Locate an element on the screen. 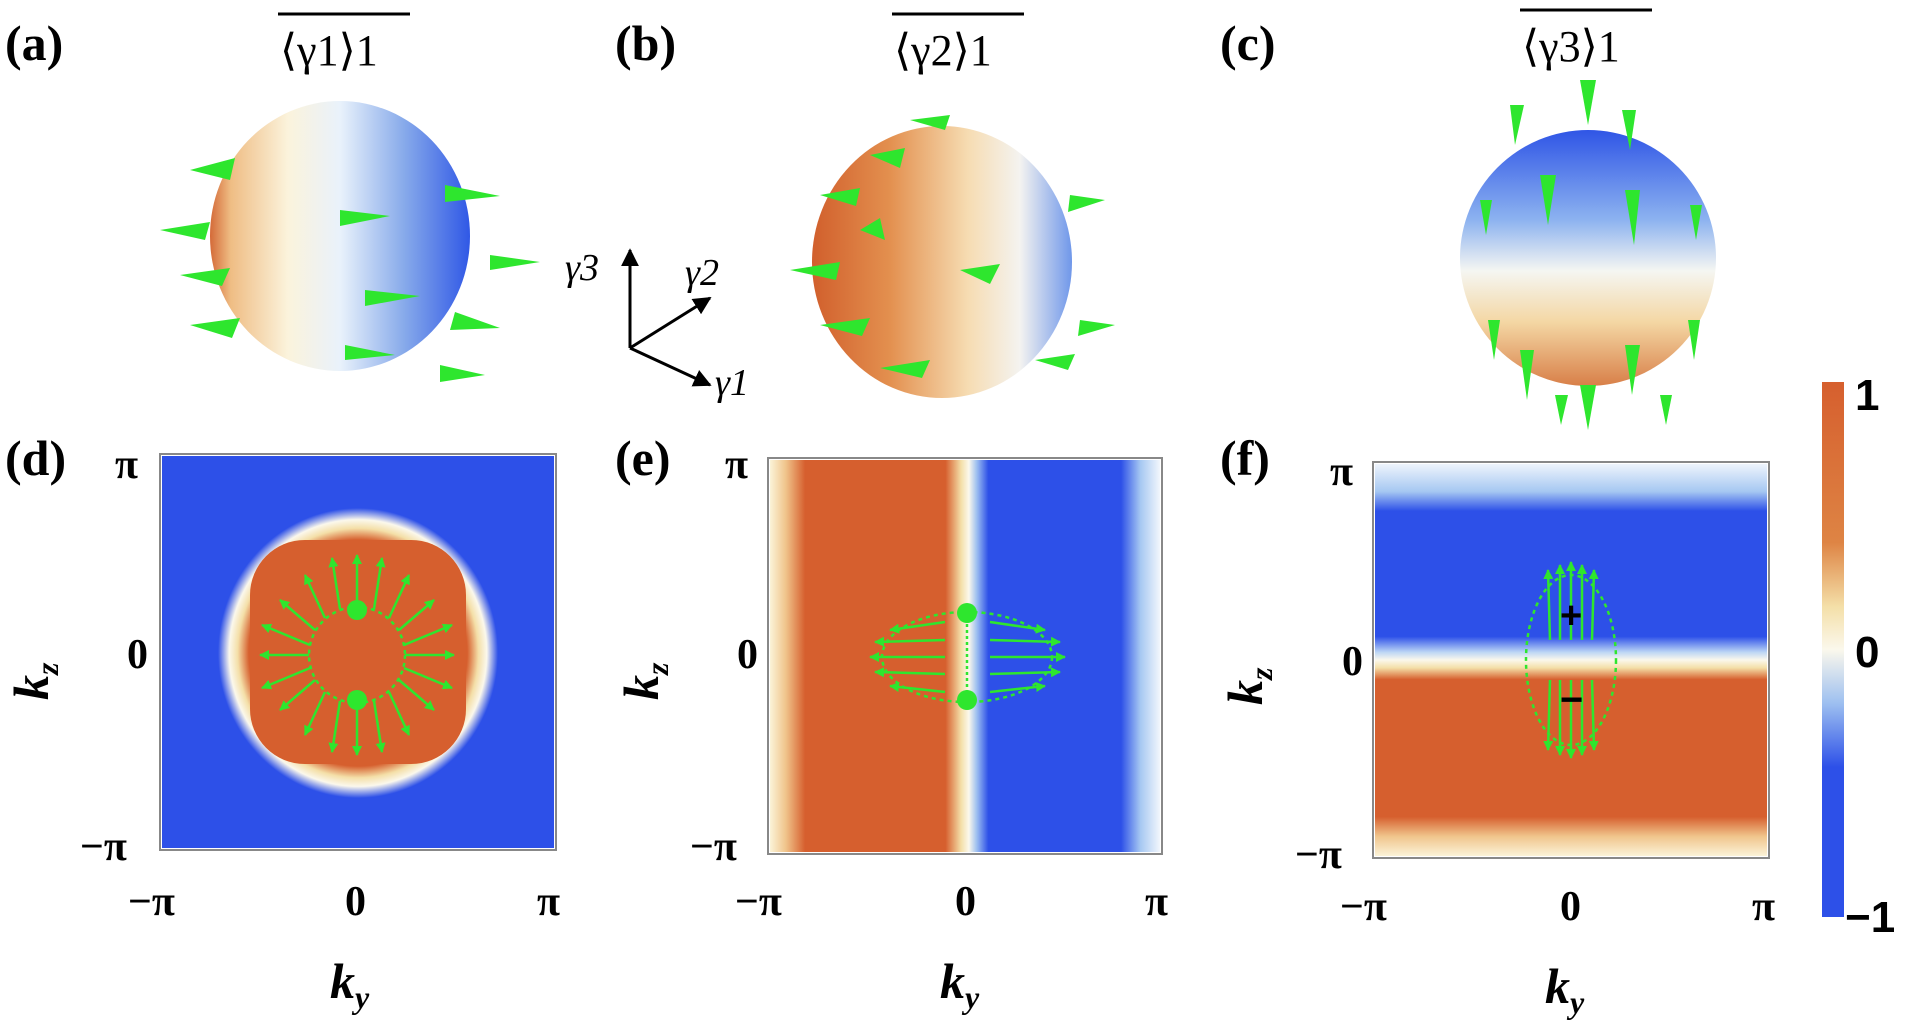 This screenshot has width=1912, height=1021. triad-gamma3: γ3 is located at coordinates (582, 268).